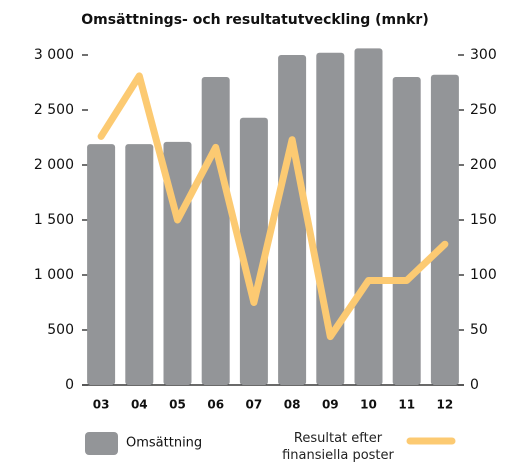 This screenshot has height=476, width=506. I want to click on y2-tick-label: 250, so click(483, 110).